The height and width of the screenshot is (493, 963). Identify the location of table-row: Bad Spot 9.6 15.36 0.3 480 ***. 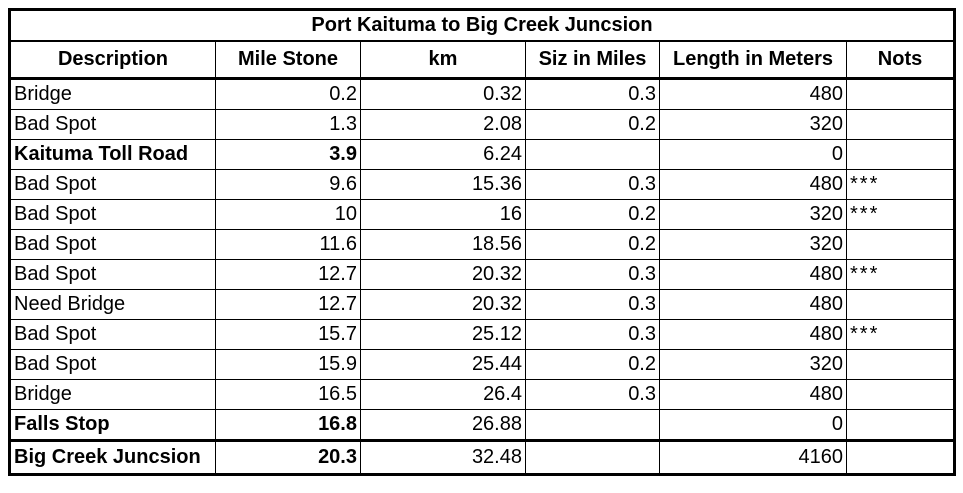
(482, 184).